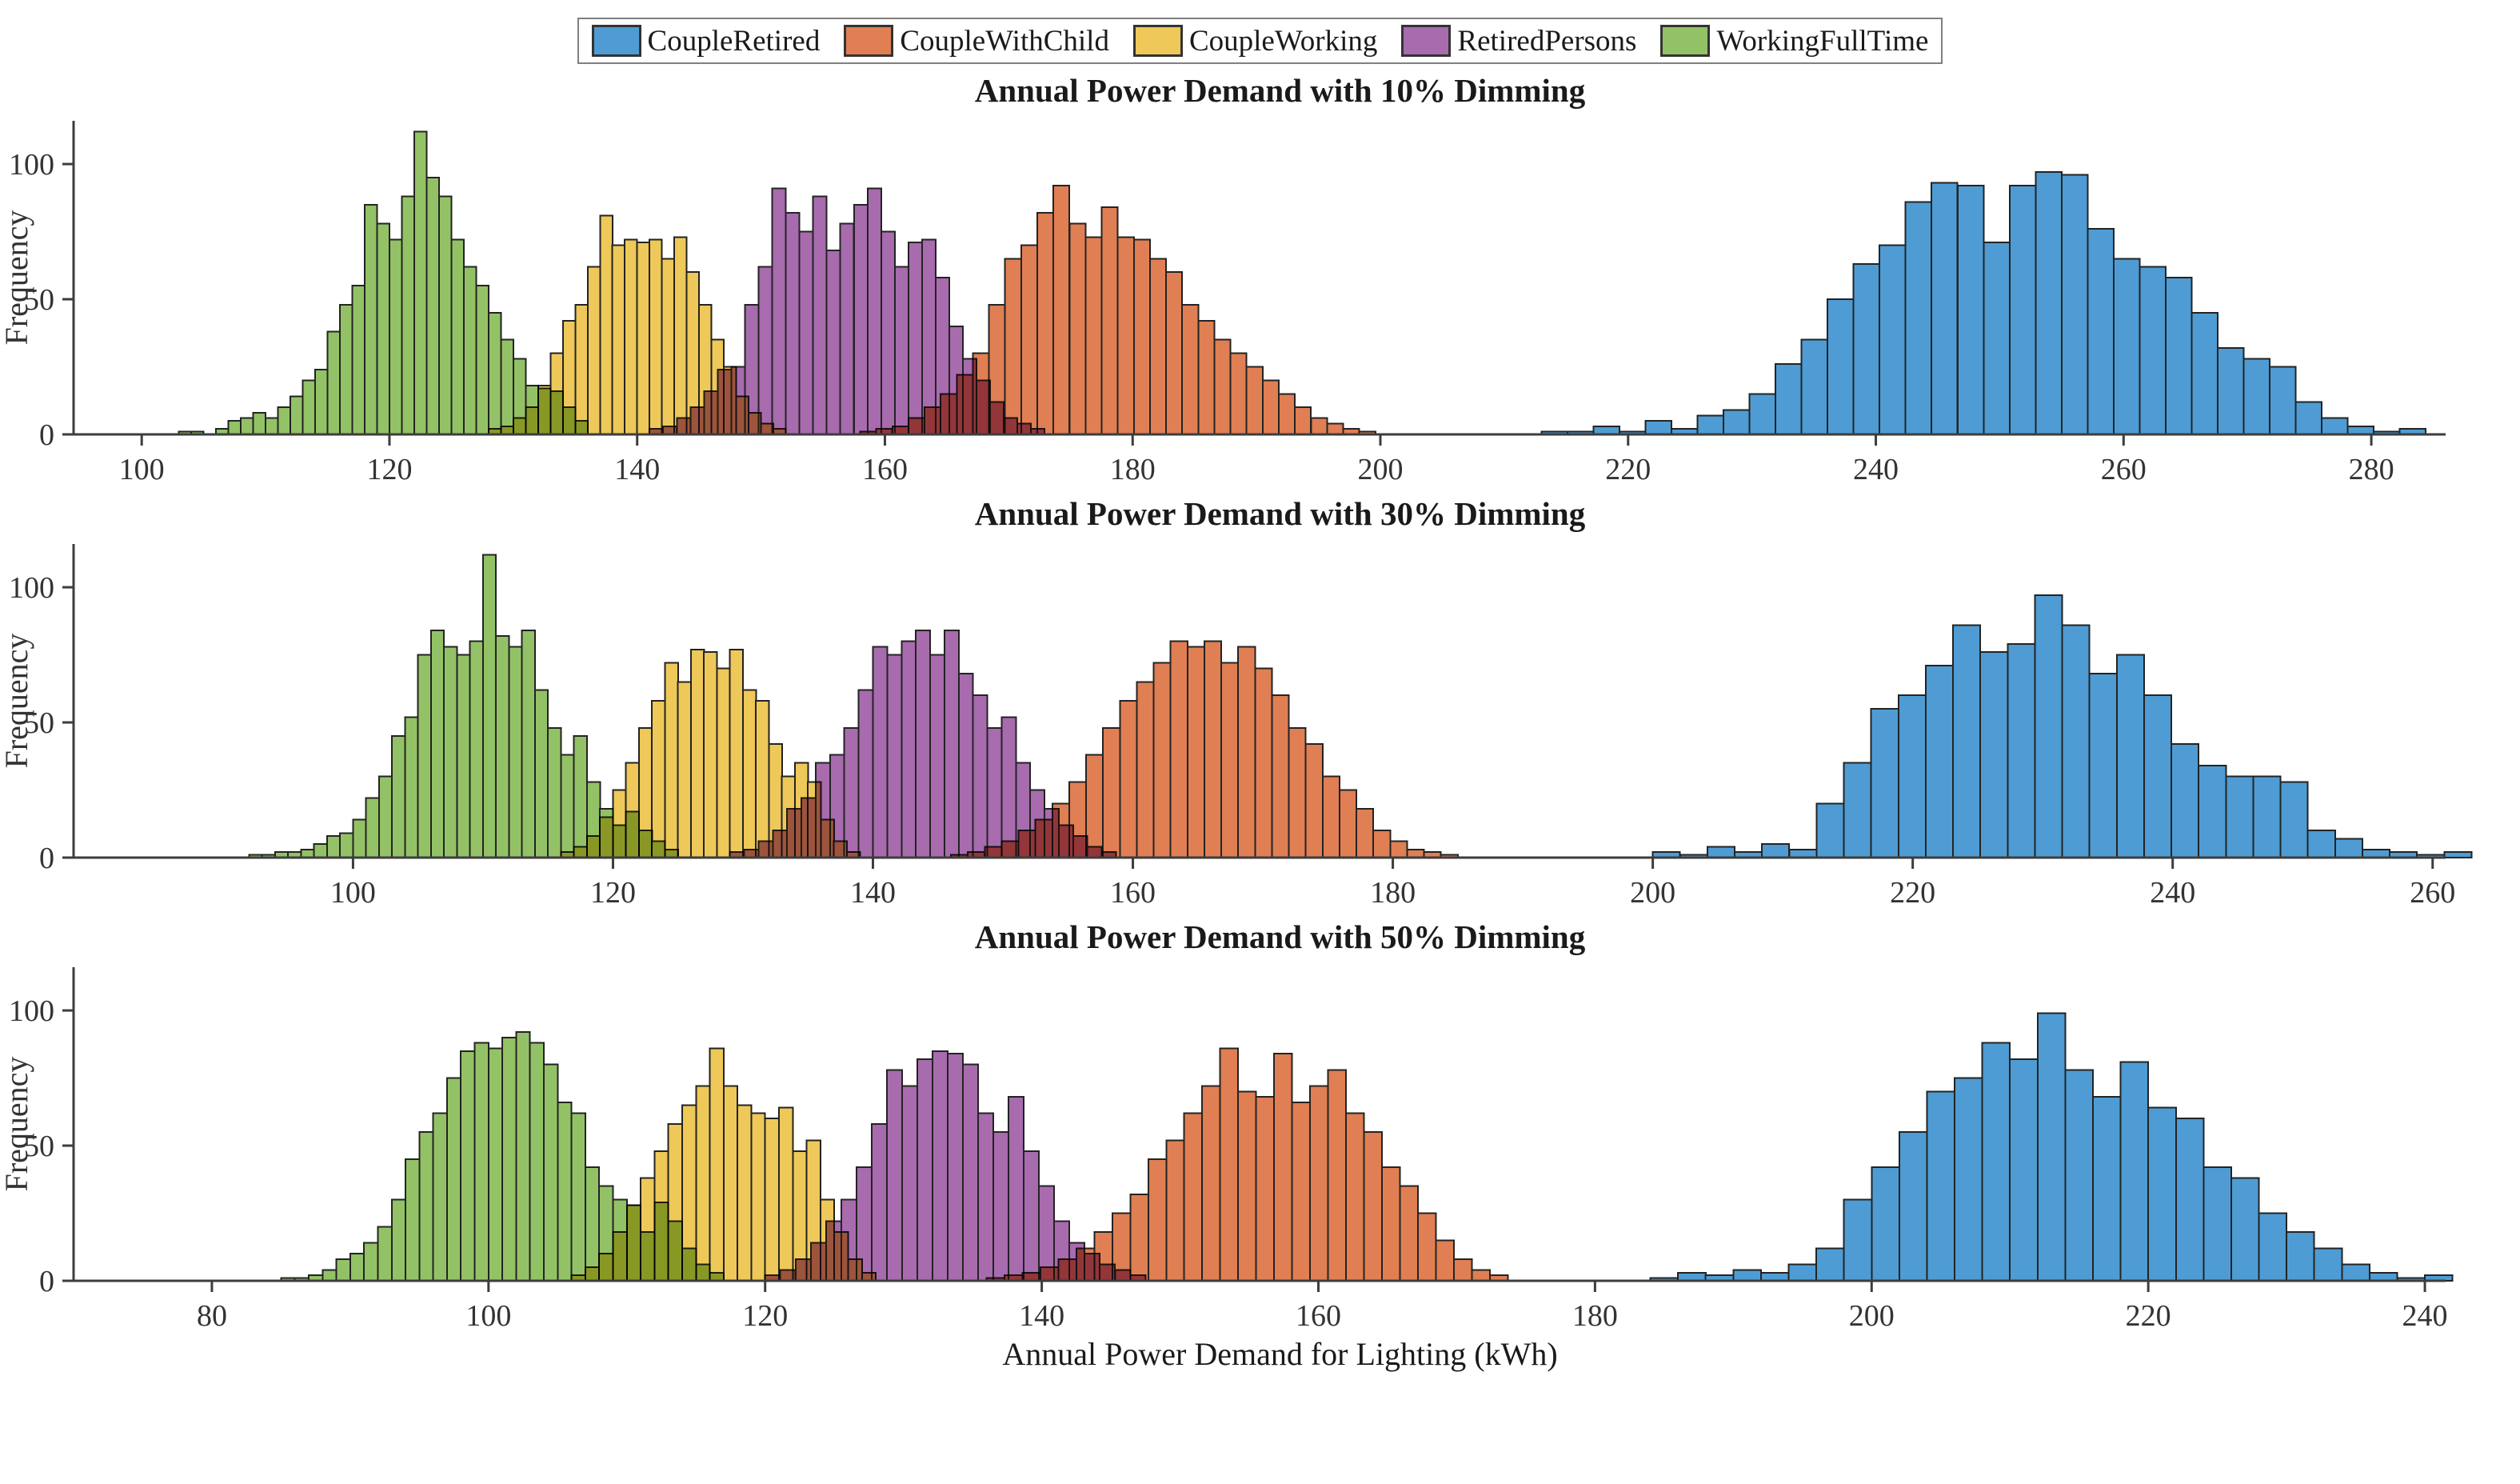 The width and height of the screenshot is (2520, 1484). What do you see at coordinates (923, 744) in the screenshot?
I see `histogram-series-retiredpersons` at bounding box center [923, 744].